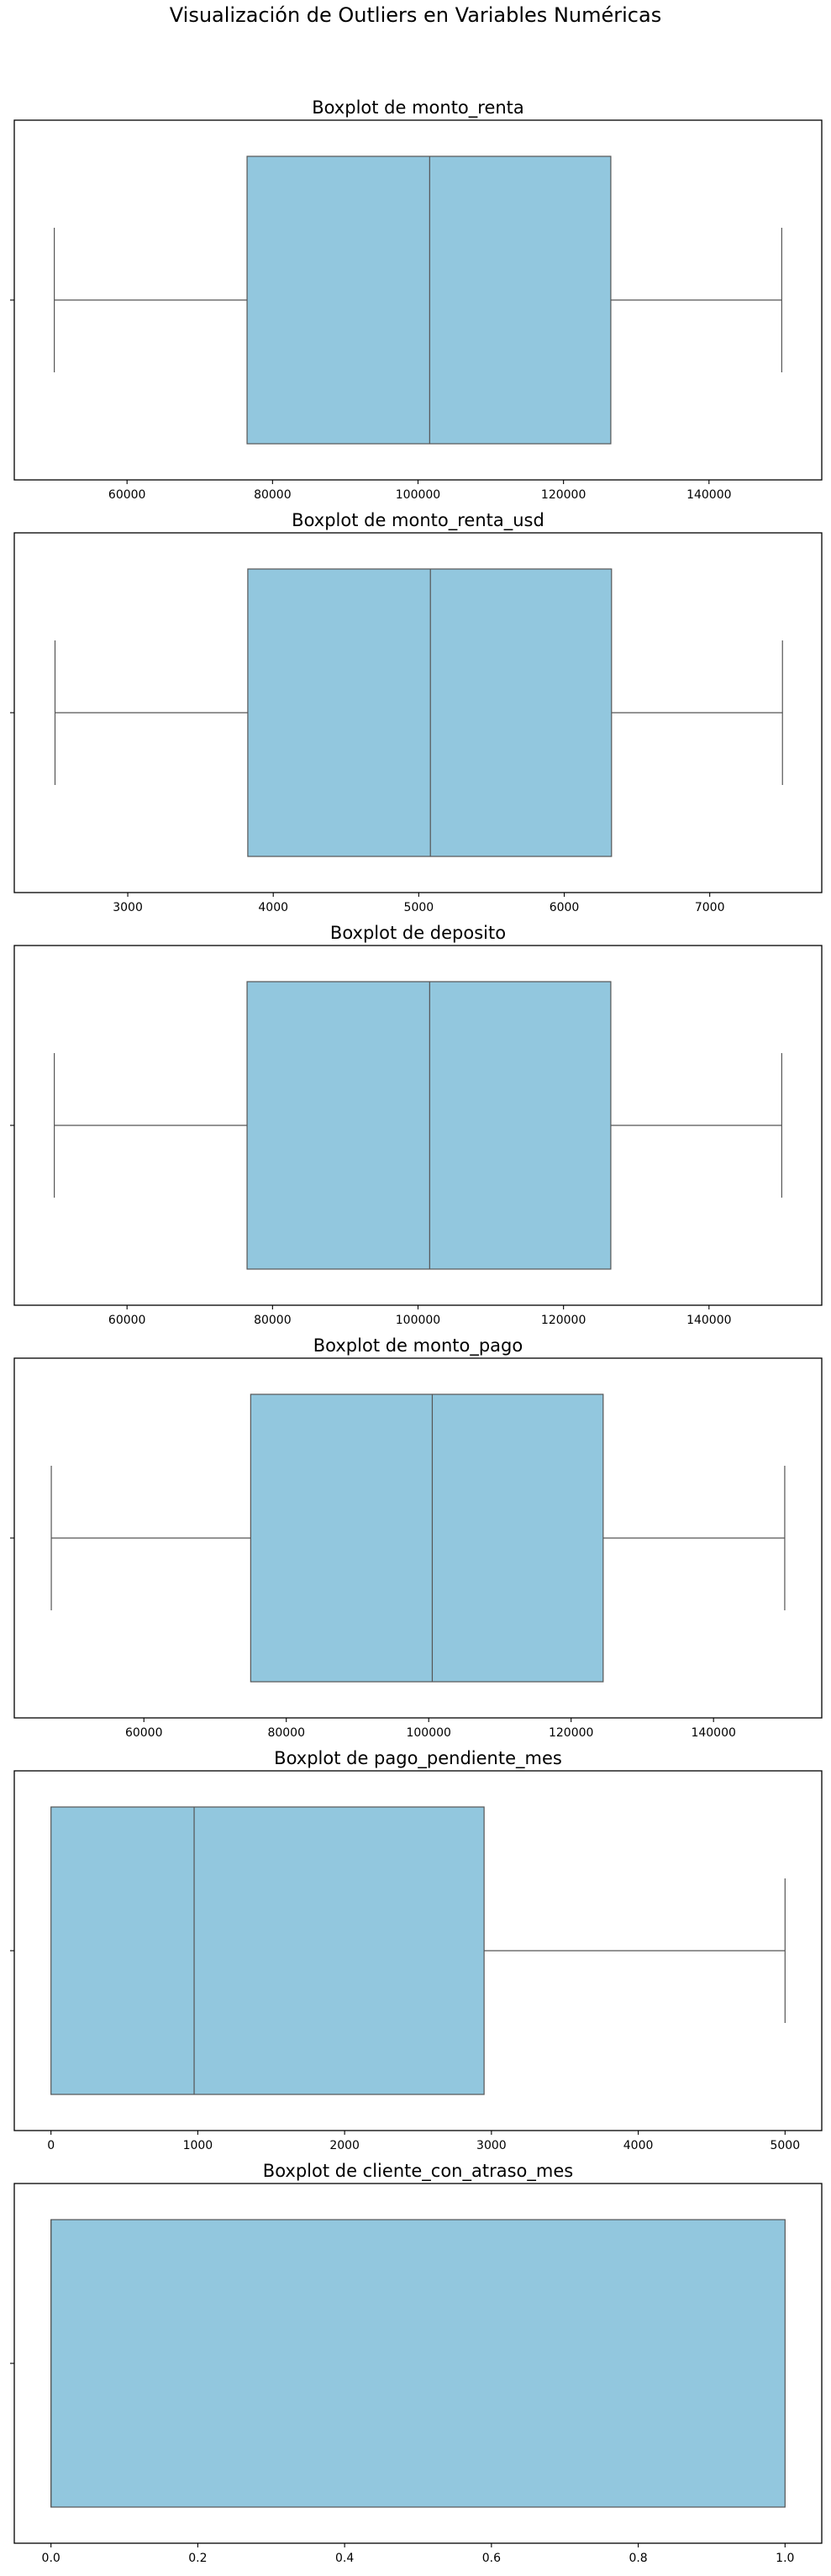  What do you see at coordinates (198, 2145) in the screenshot?
I see `x-tick-label: 1000` at bounding box center [198, 2145].